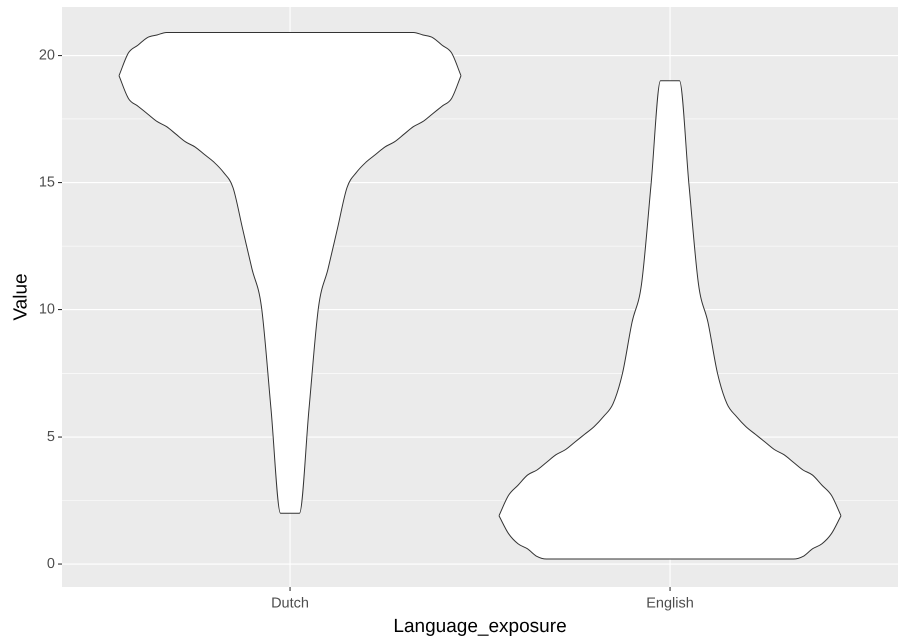 The height and width of the screenshot is (638, 899). What do you see at coordinates (290, 604) in the screenshot?
I see `x-tick-label: Dutch` at bounding box center [290, 604].